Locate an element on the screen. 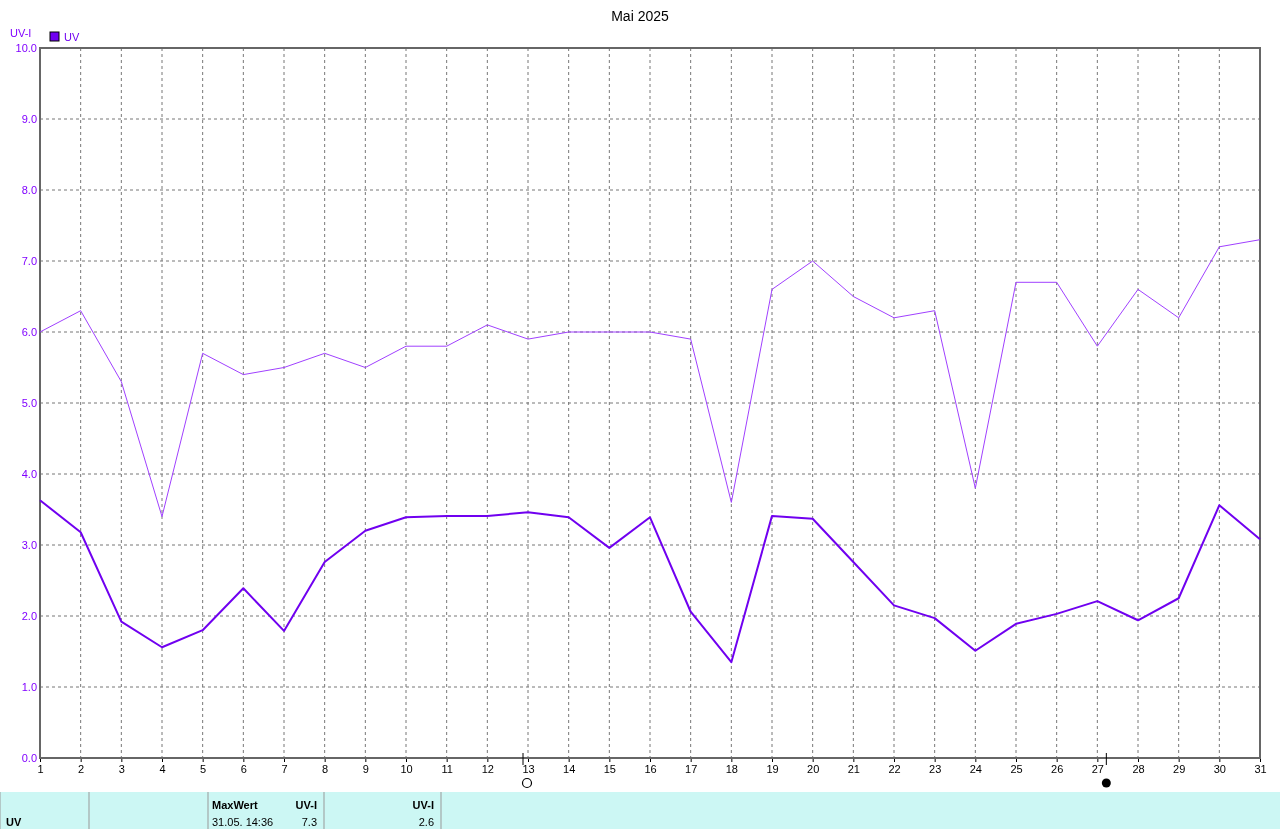  x-tick-label: 13 is located at coordinates (528, 768).